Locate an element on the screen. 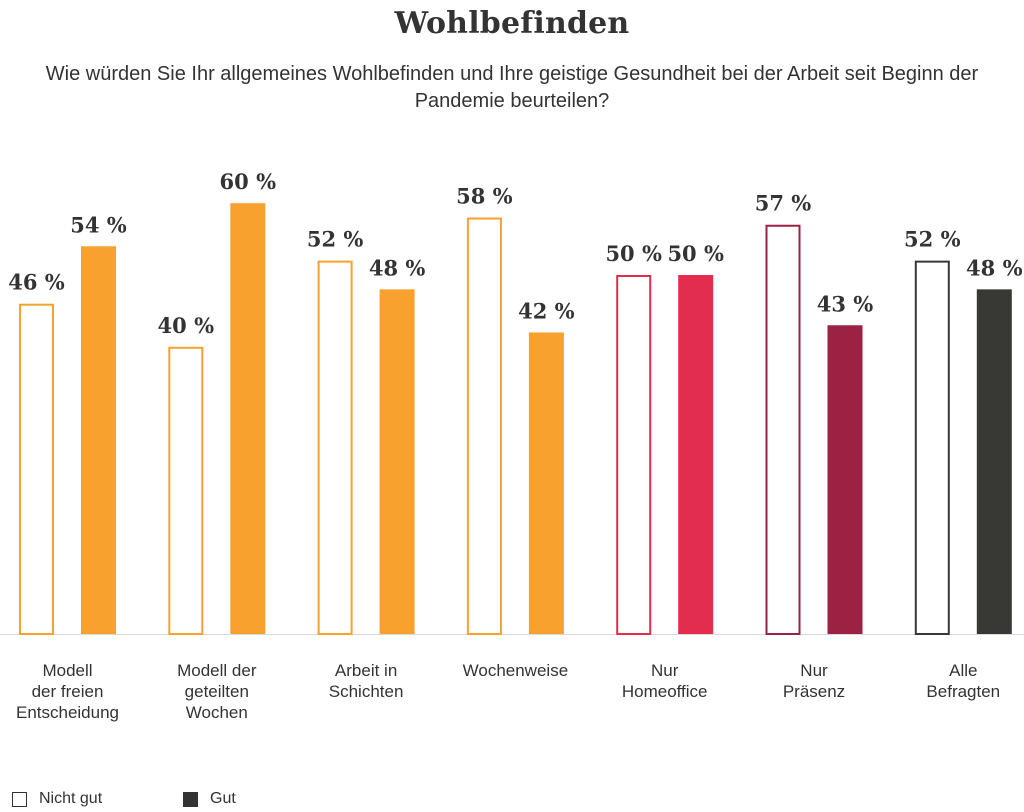 This screenshot has height=812, width=1024. value-label-2-nicht-gut: 40 % is located at coordinates (186, 325).